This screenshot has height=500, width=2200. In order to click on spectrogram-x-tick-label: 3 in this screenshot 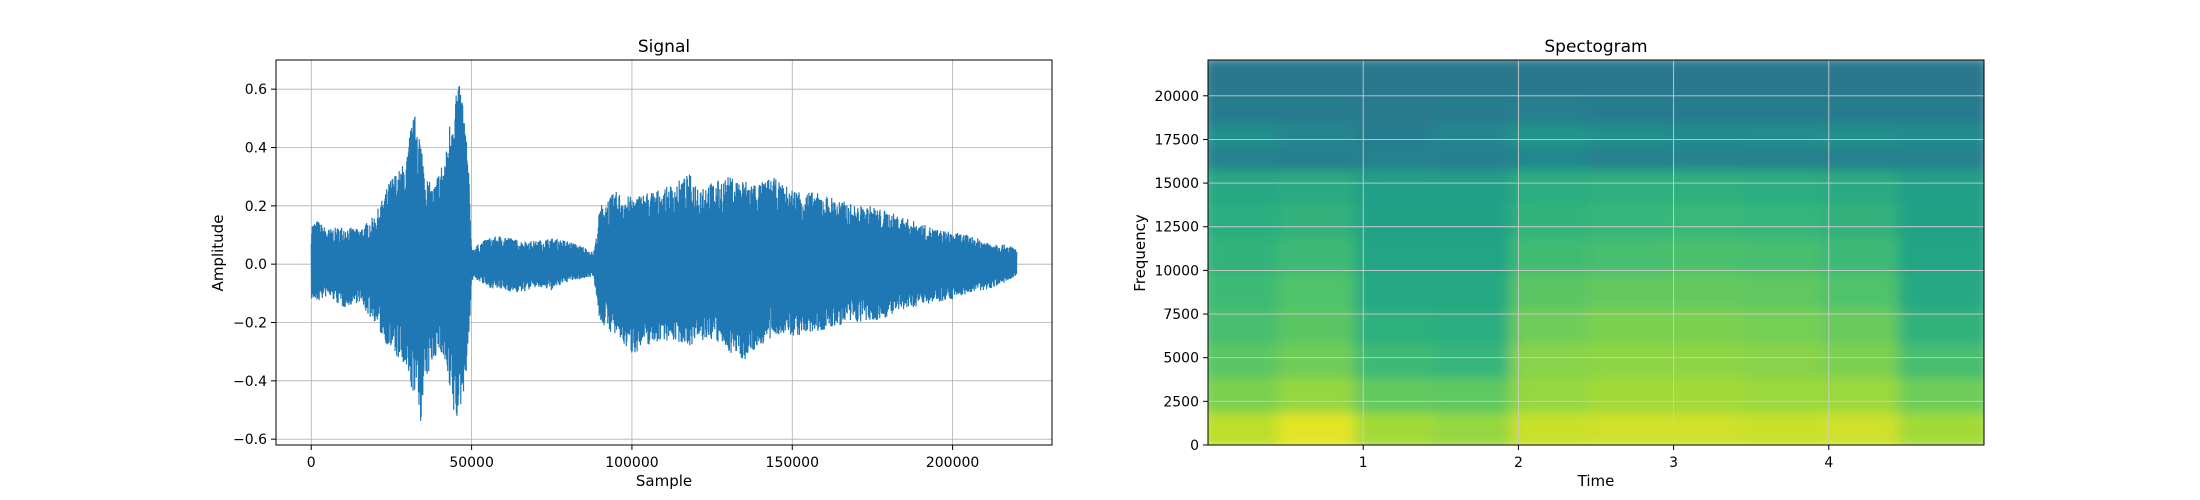, I will do `click(1673, 463)`.